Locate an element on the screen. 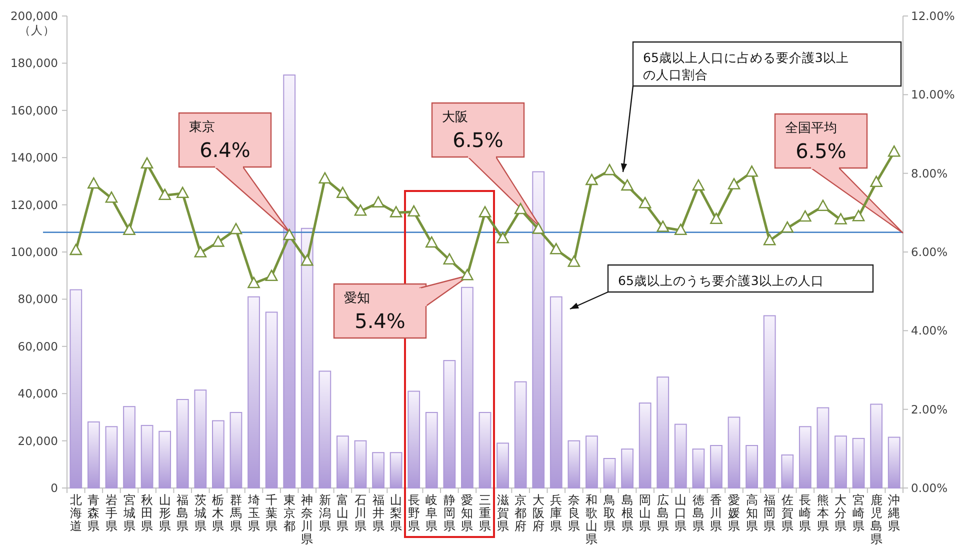 The image size is (962, 549). annotation: 愛知 5.4% is located at coordinates (375, 312).